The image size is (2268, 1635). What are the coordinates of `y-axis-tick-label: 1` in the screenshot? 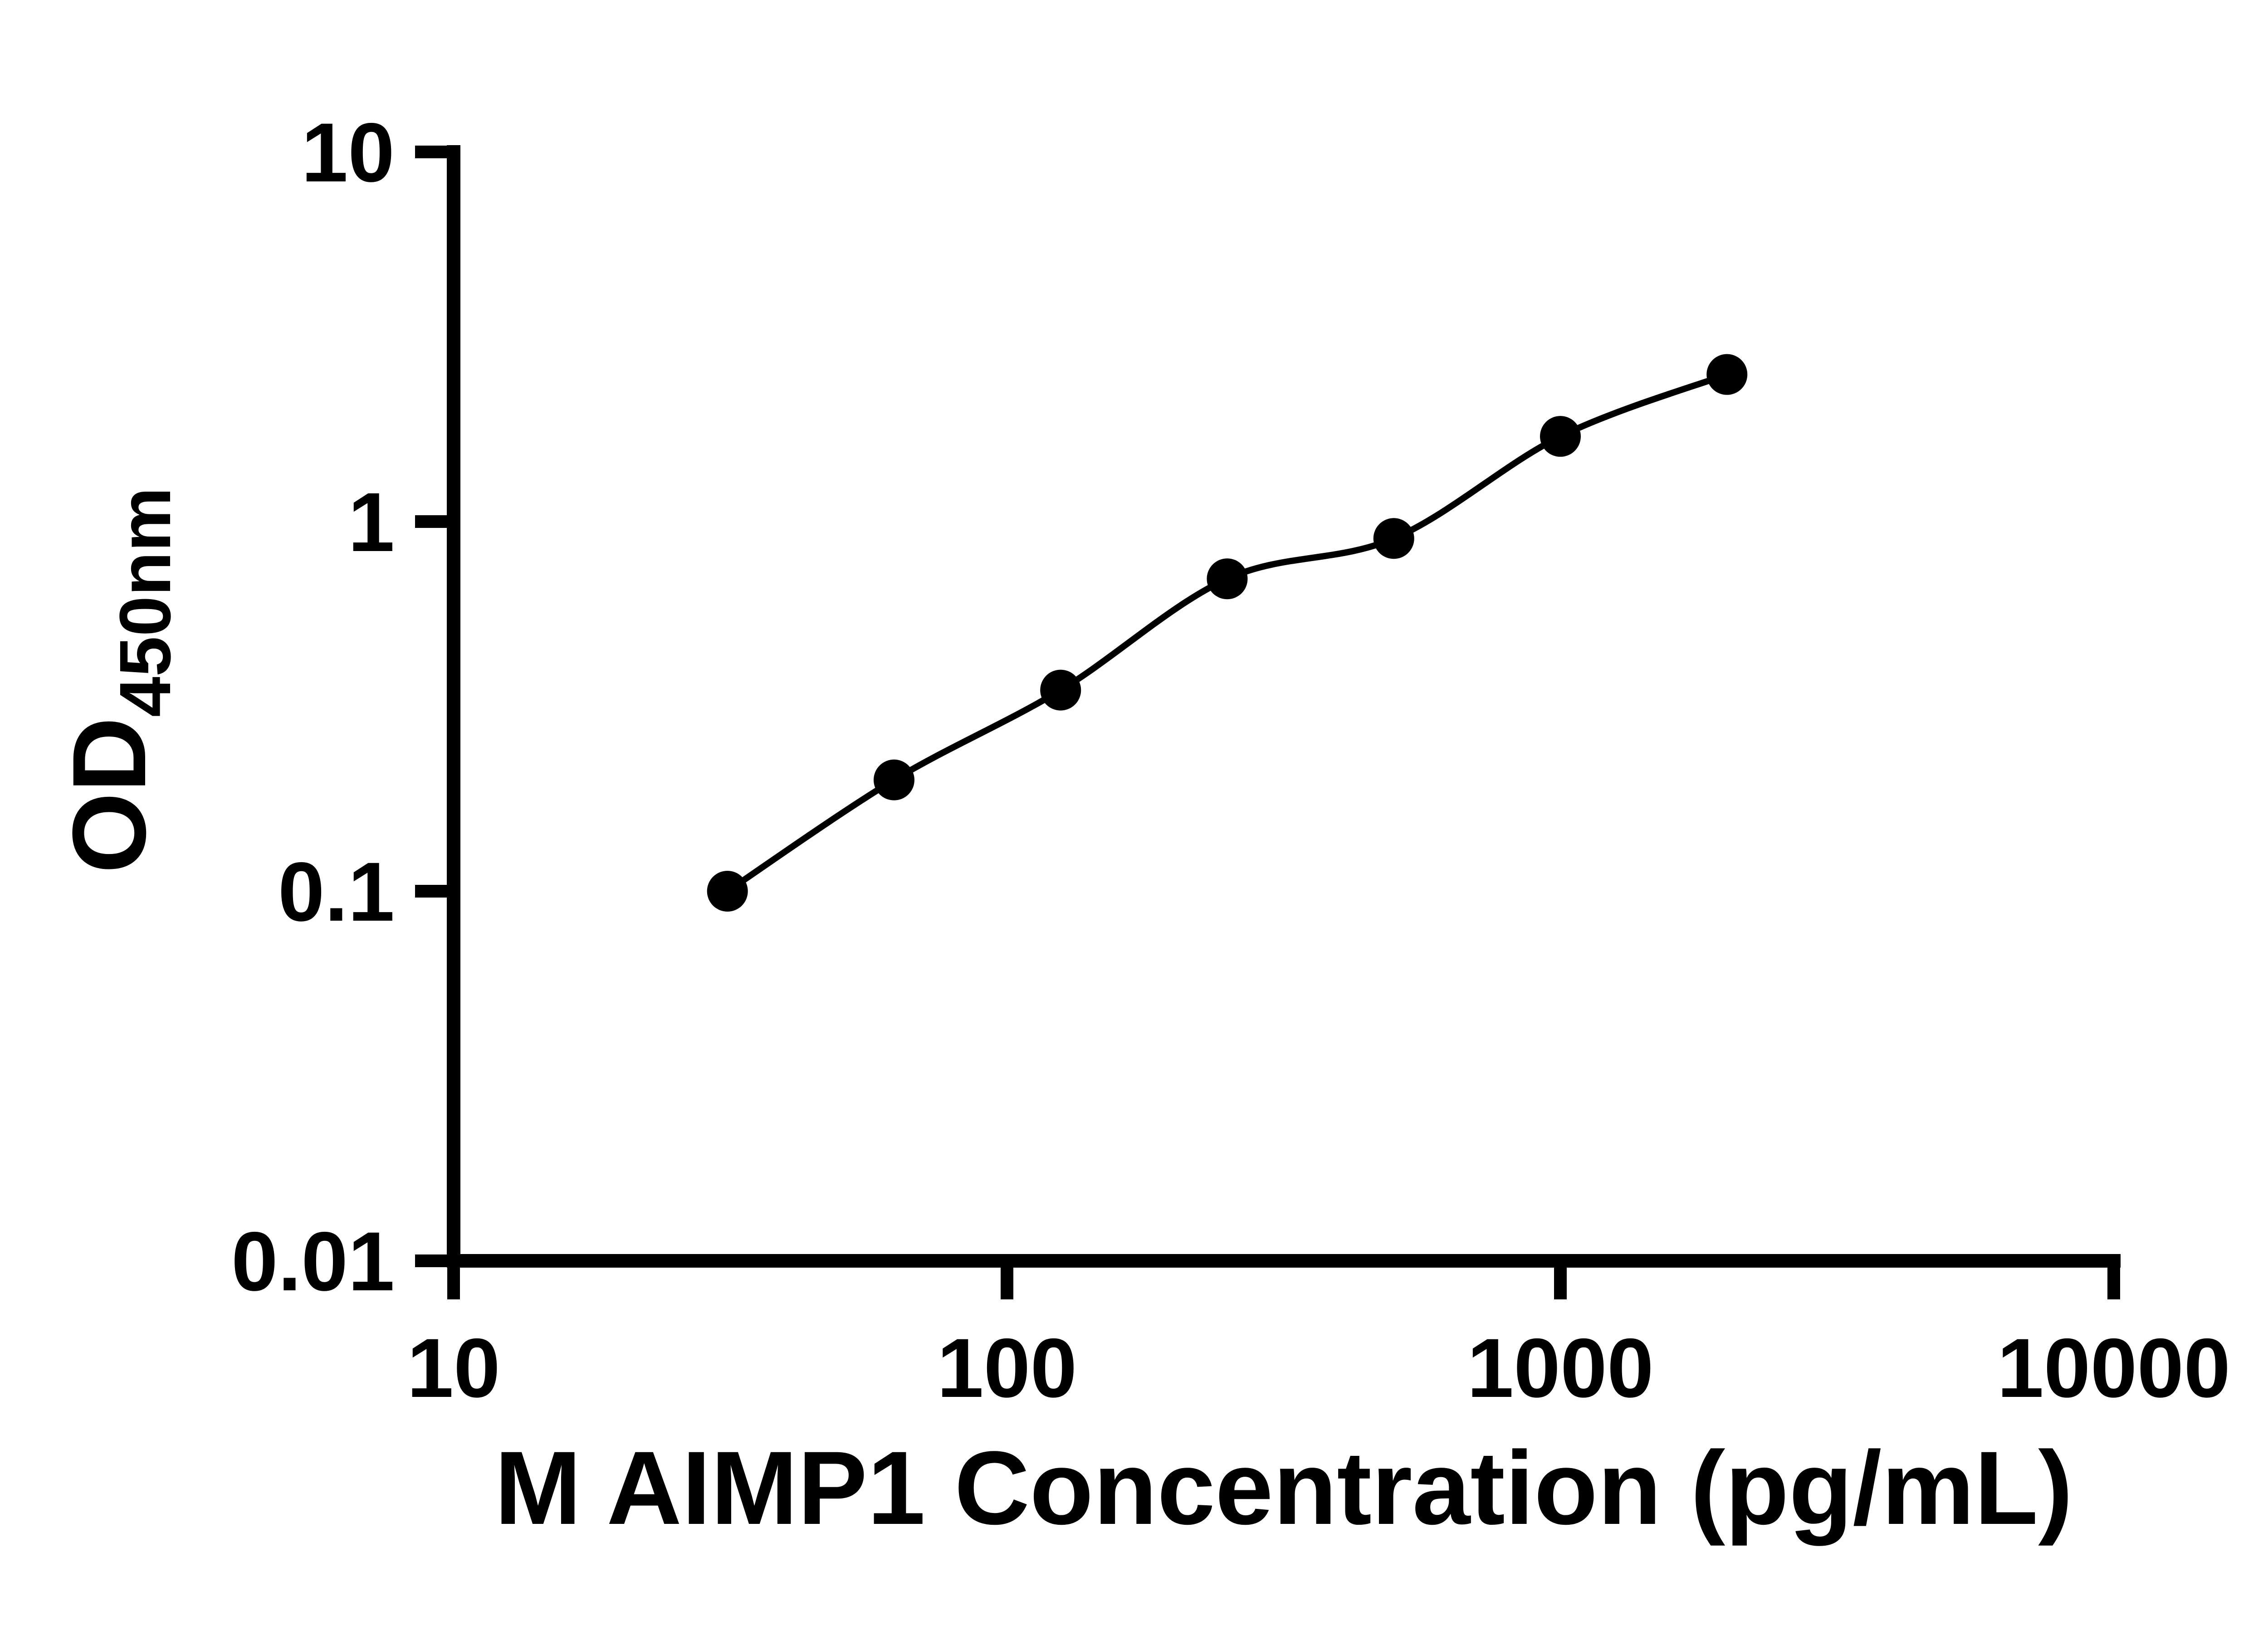 It's located at (372, 523).